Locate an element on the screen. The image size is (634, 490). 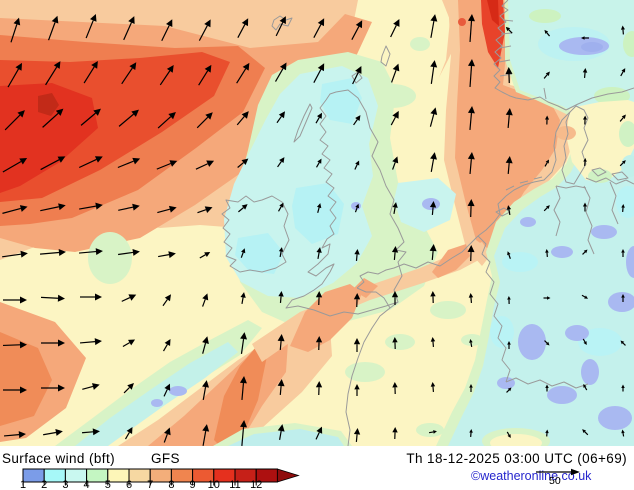
legend-tick-label: 12 is located at coordinates (256, 484).